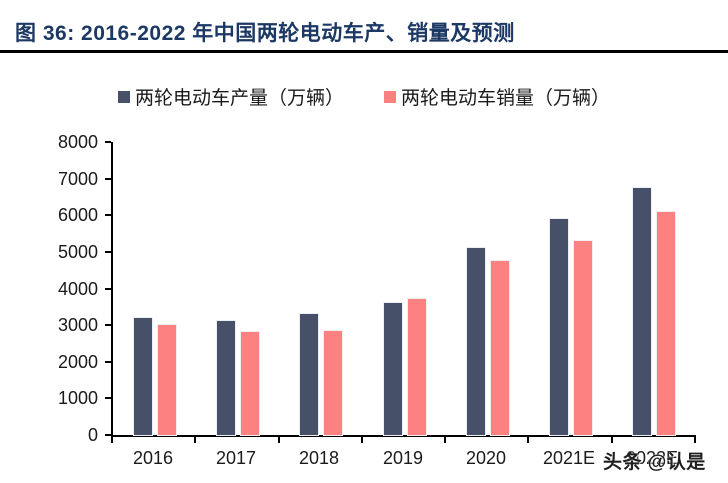  What do you see at coordinates (569, 458) in the screenshot?
I see `x-tick-label: 2021E` at bounding box center [569, 458].